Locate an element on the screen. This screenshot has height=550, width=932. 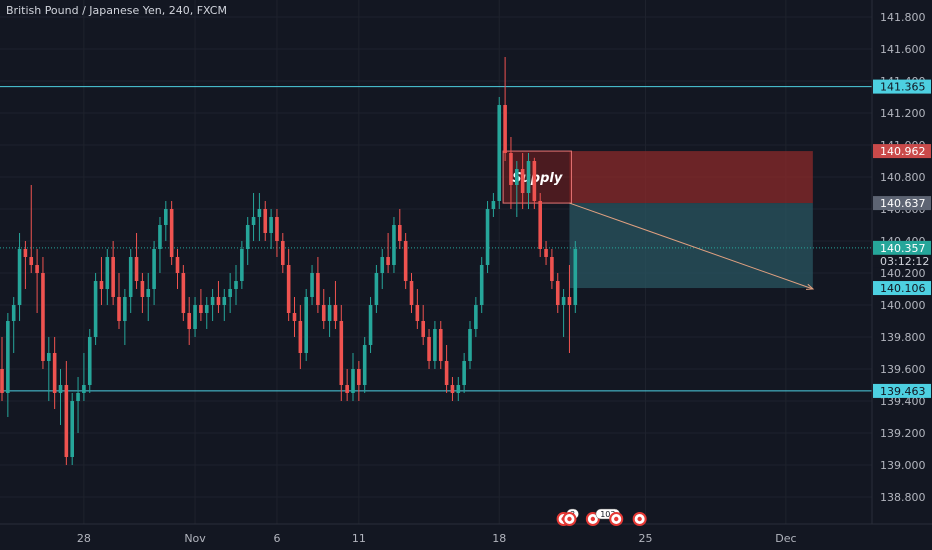
price-tag-label: 140.106 is located at coordinates (903, 288).